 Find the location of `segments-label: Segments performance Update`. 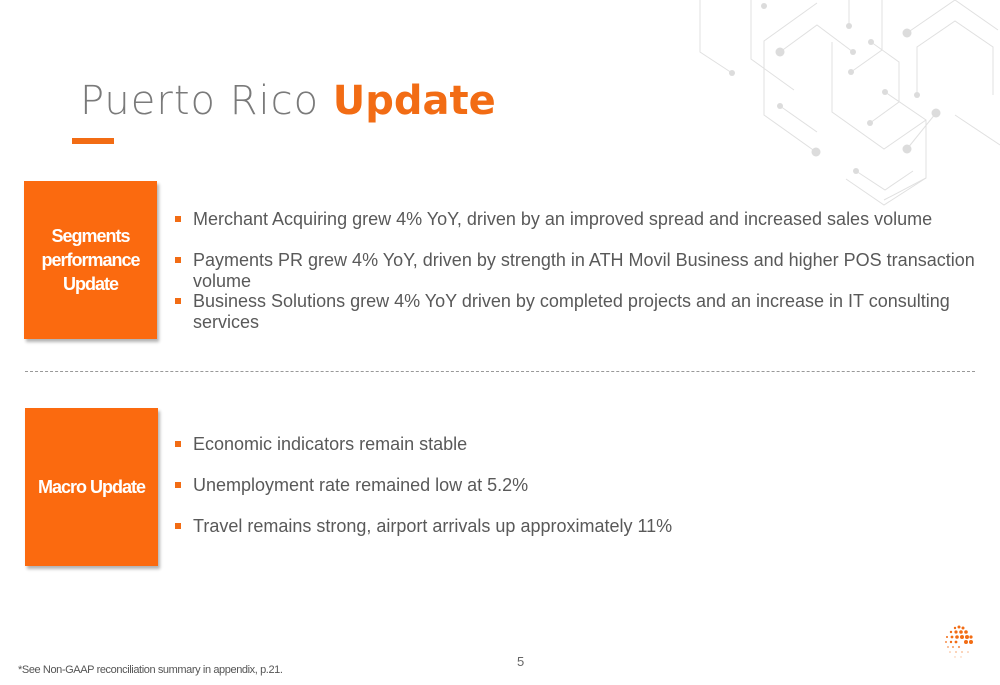

segments-label: Segments performance Update is located at coordinates (90, 260).